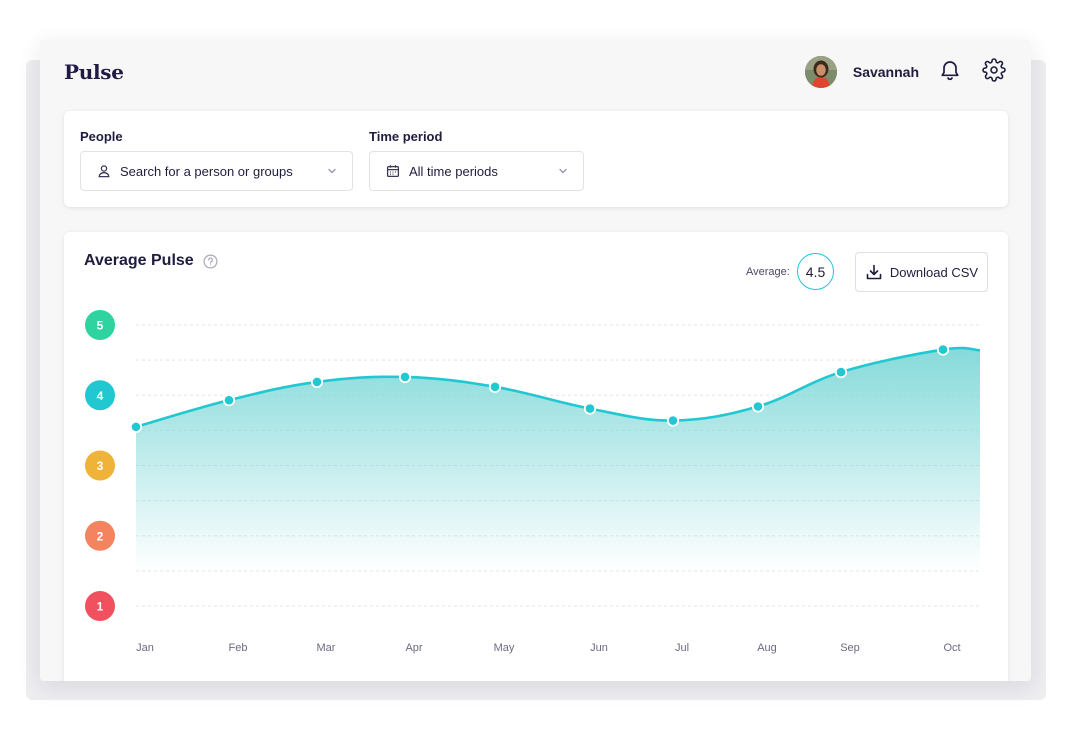 The height and width of the screenshot is (729, 1074). What do you see at coordinates (815, 271) in the screenshot?
I see `average-value-badge: 4.5` at bounding box center [815, 271].